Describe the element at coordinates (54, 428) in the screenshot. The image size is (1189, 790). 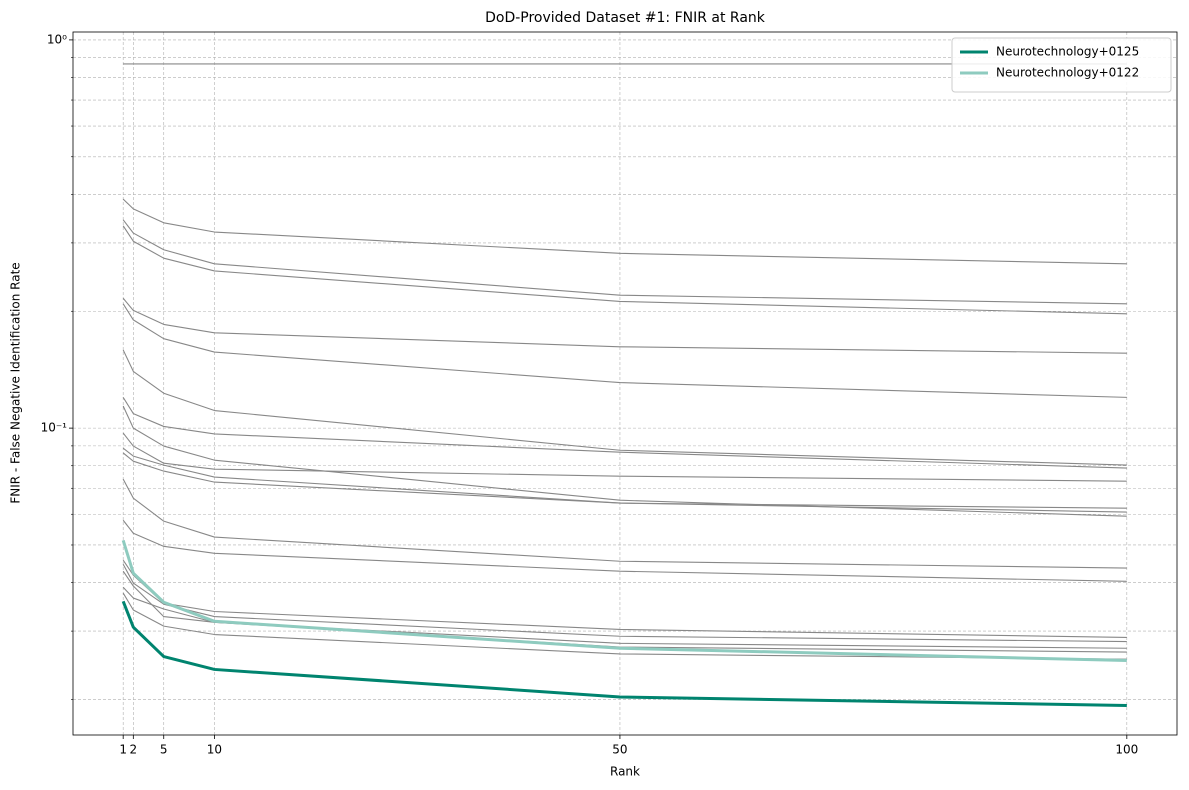
I see `y-tick-label: 10⁻¹` at that location.